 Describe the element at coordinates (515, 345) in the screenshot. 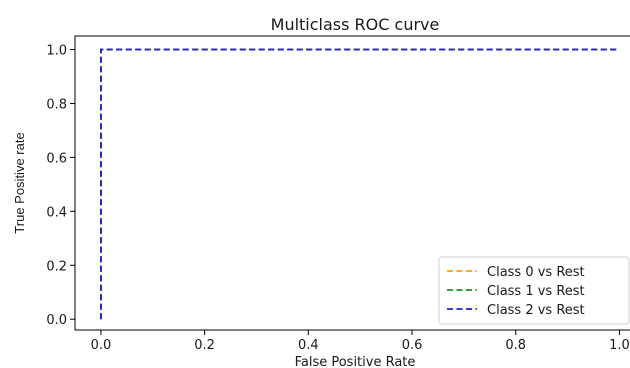

I see `x-tick-label: 0.8` at that location.